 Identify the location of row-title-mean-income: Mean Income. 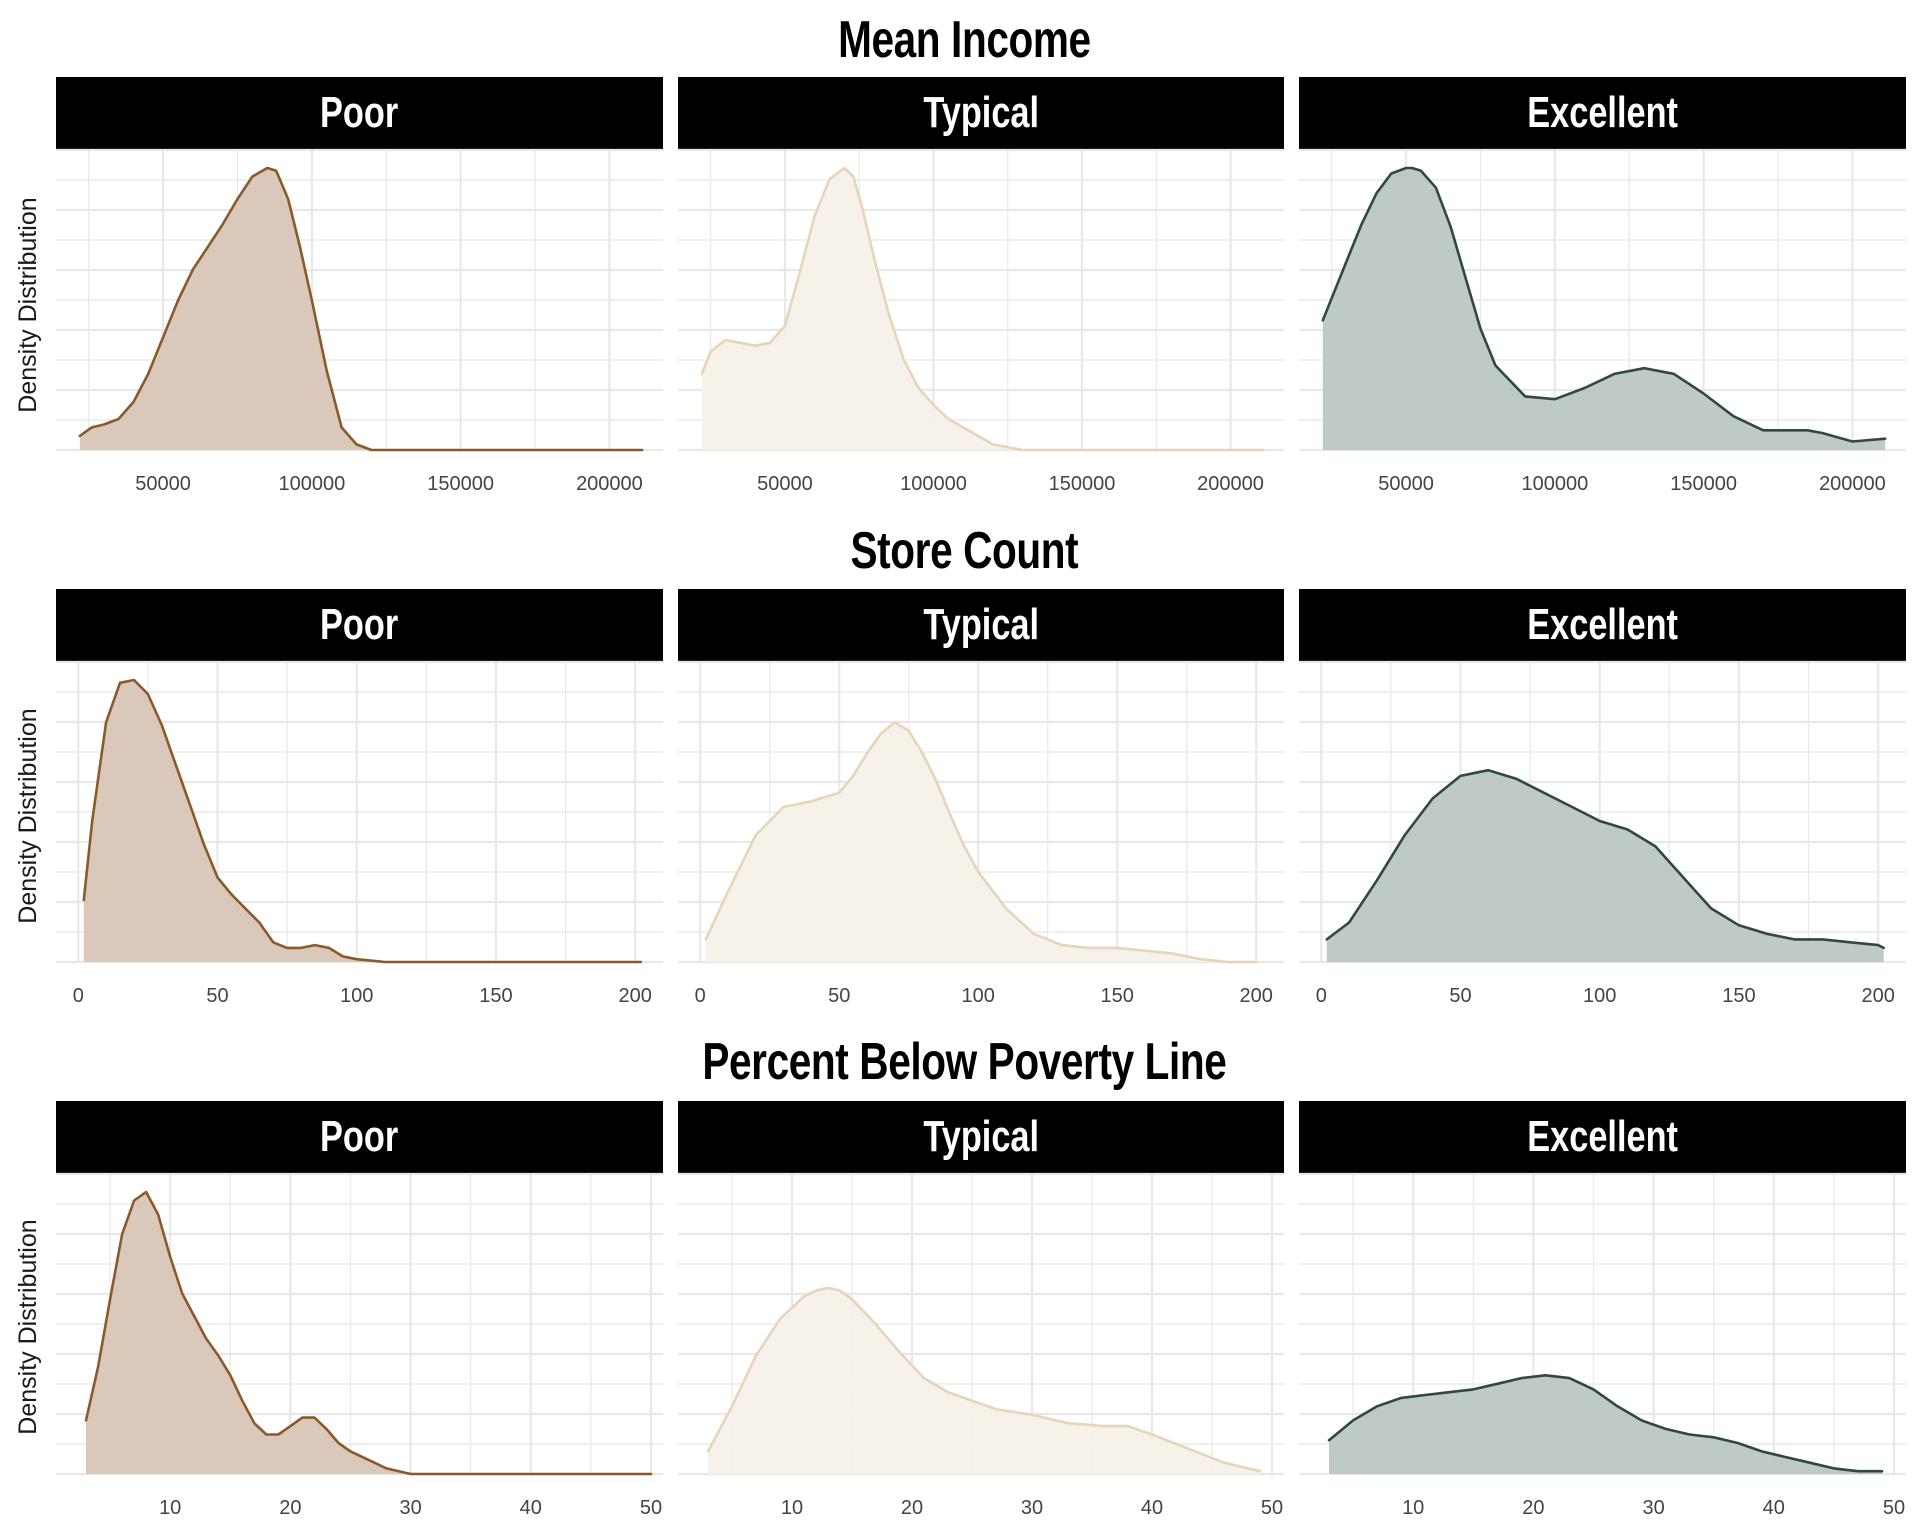
(964, 40).